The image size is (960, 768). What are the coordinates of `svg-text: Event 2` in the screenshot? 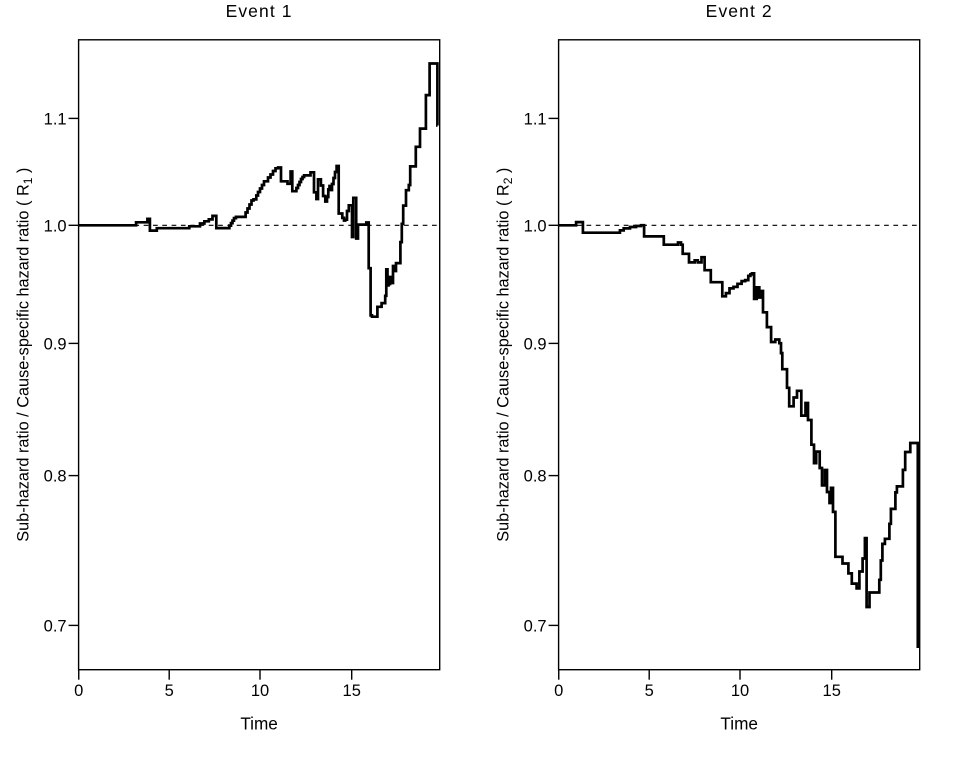 It's located at (739, 11).